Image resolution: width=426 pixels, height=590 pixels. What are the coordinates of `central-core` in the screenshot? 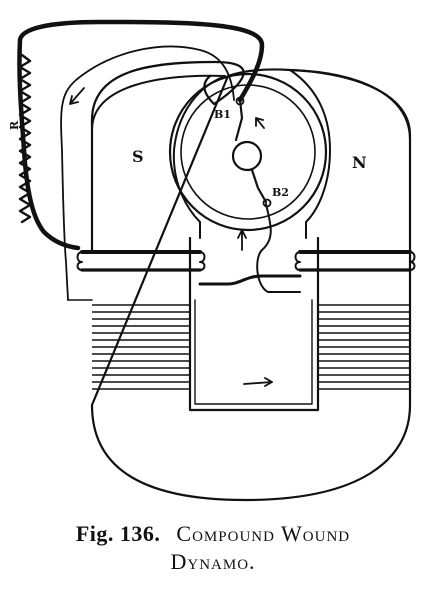 It's located at (254, 324).